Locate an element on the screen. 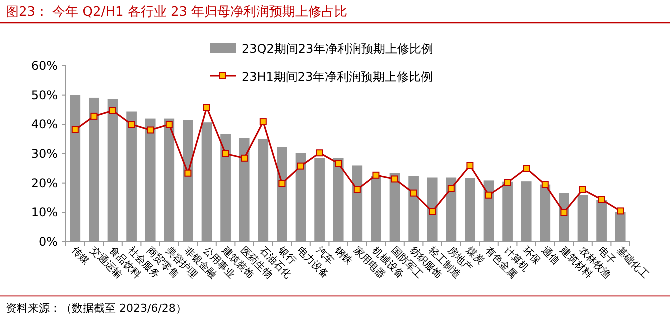 The image size is (670, 323). chart-title: 图23： 今年 Q2/H1 各行业 23 年归母净利润预期上修占比 is located at coordinates (177, 12).